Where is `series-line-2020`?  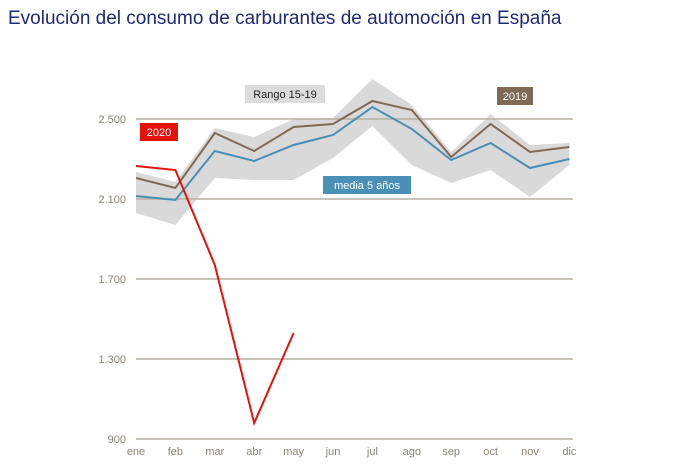
series-line-2020 is located at coordinates (215, 296).